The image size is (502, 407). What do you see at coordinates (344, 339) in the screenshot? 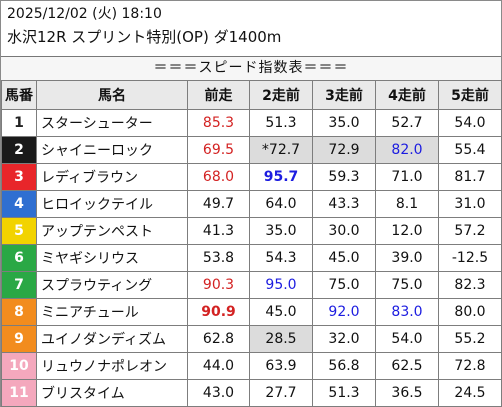
I see `speed-index-cell: 32.0` at bounding box center [344, 339].